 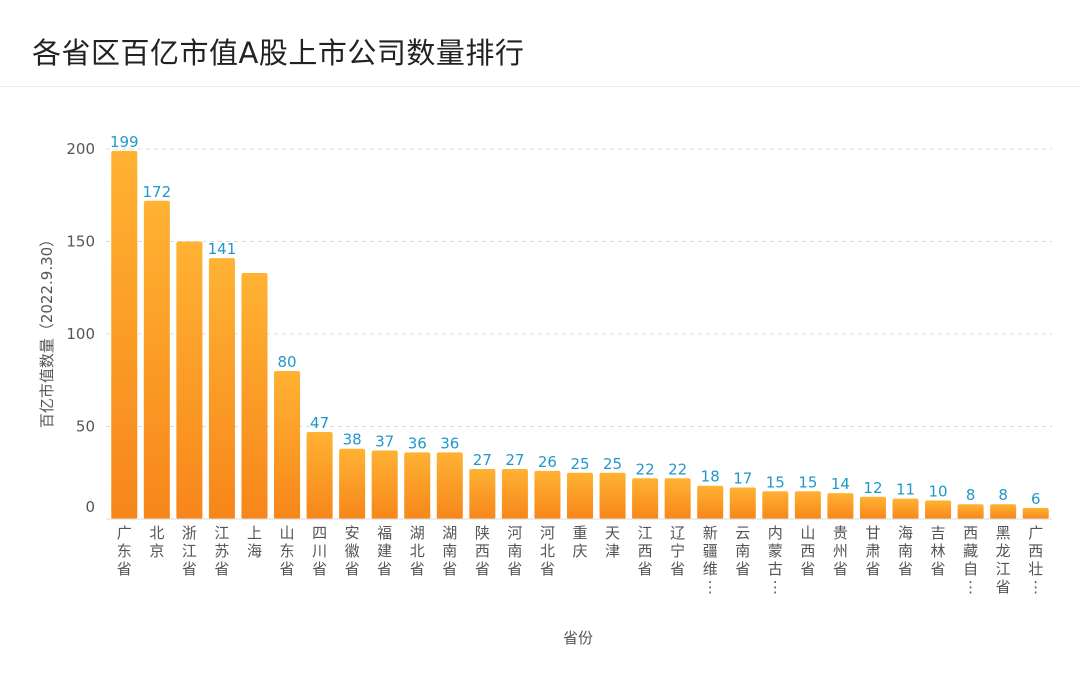 I want to click on category-label: 江西省, so click(x=645, y=551).